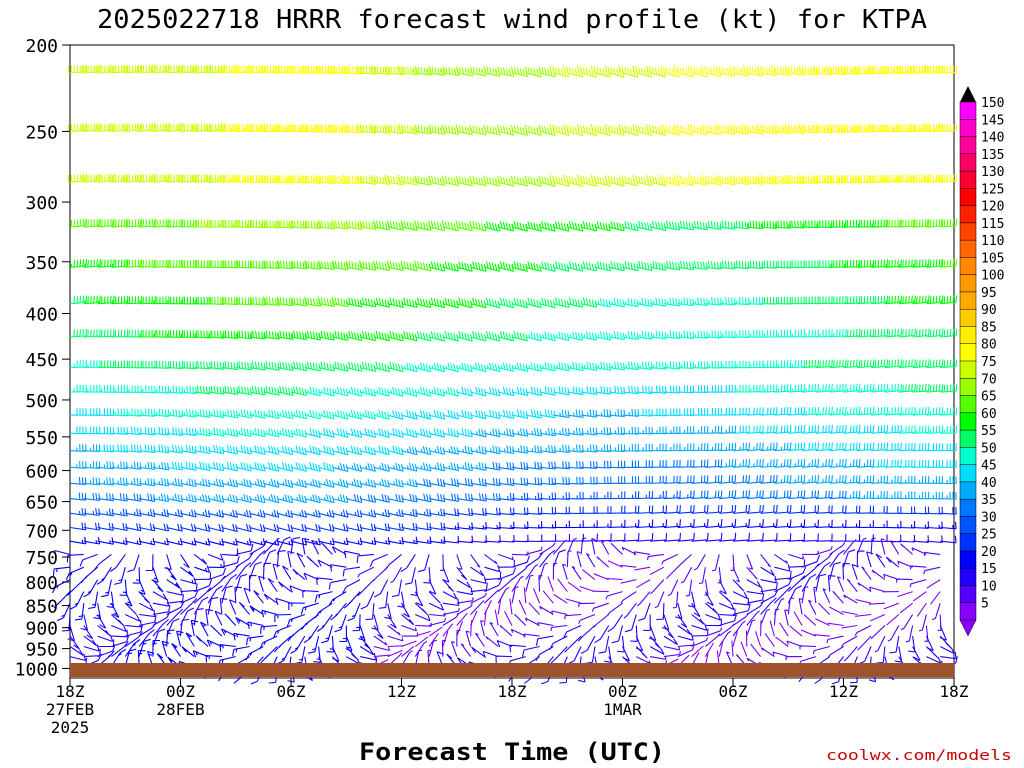  What do you see at coordinates (512, 670) in the screenshot?
I see `ground-surface` at bounding box center [512, 670].